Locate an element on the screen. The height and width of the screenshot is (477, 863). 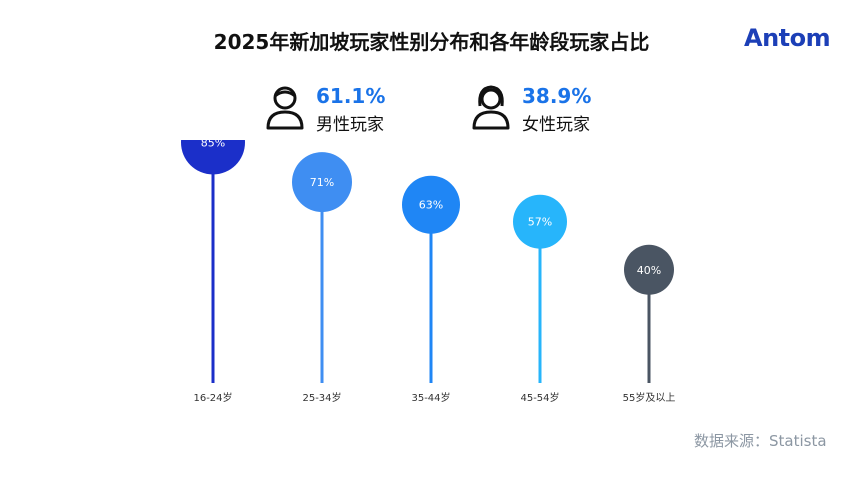
source-note: 数据来源：Statista is located at coordinates (760, 441).